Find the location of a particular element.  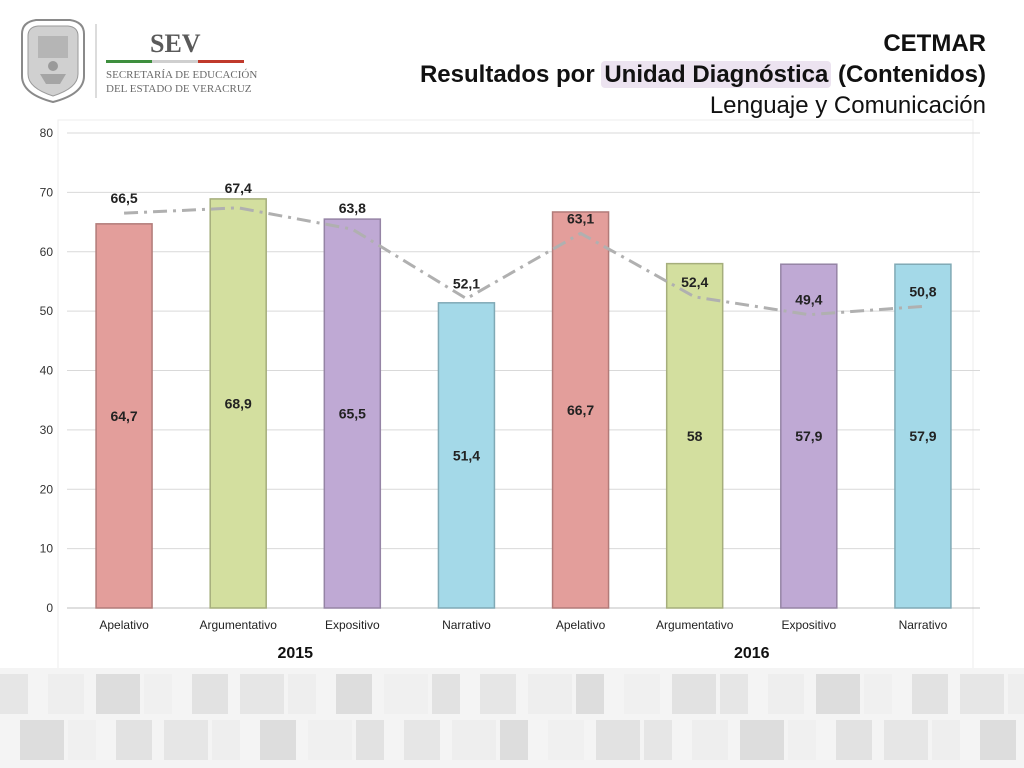

y-tick-label: 30 is located at coordinates (47, 430).